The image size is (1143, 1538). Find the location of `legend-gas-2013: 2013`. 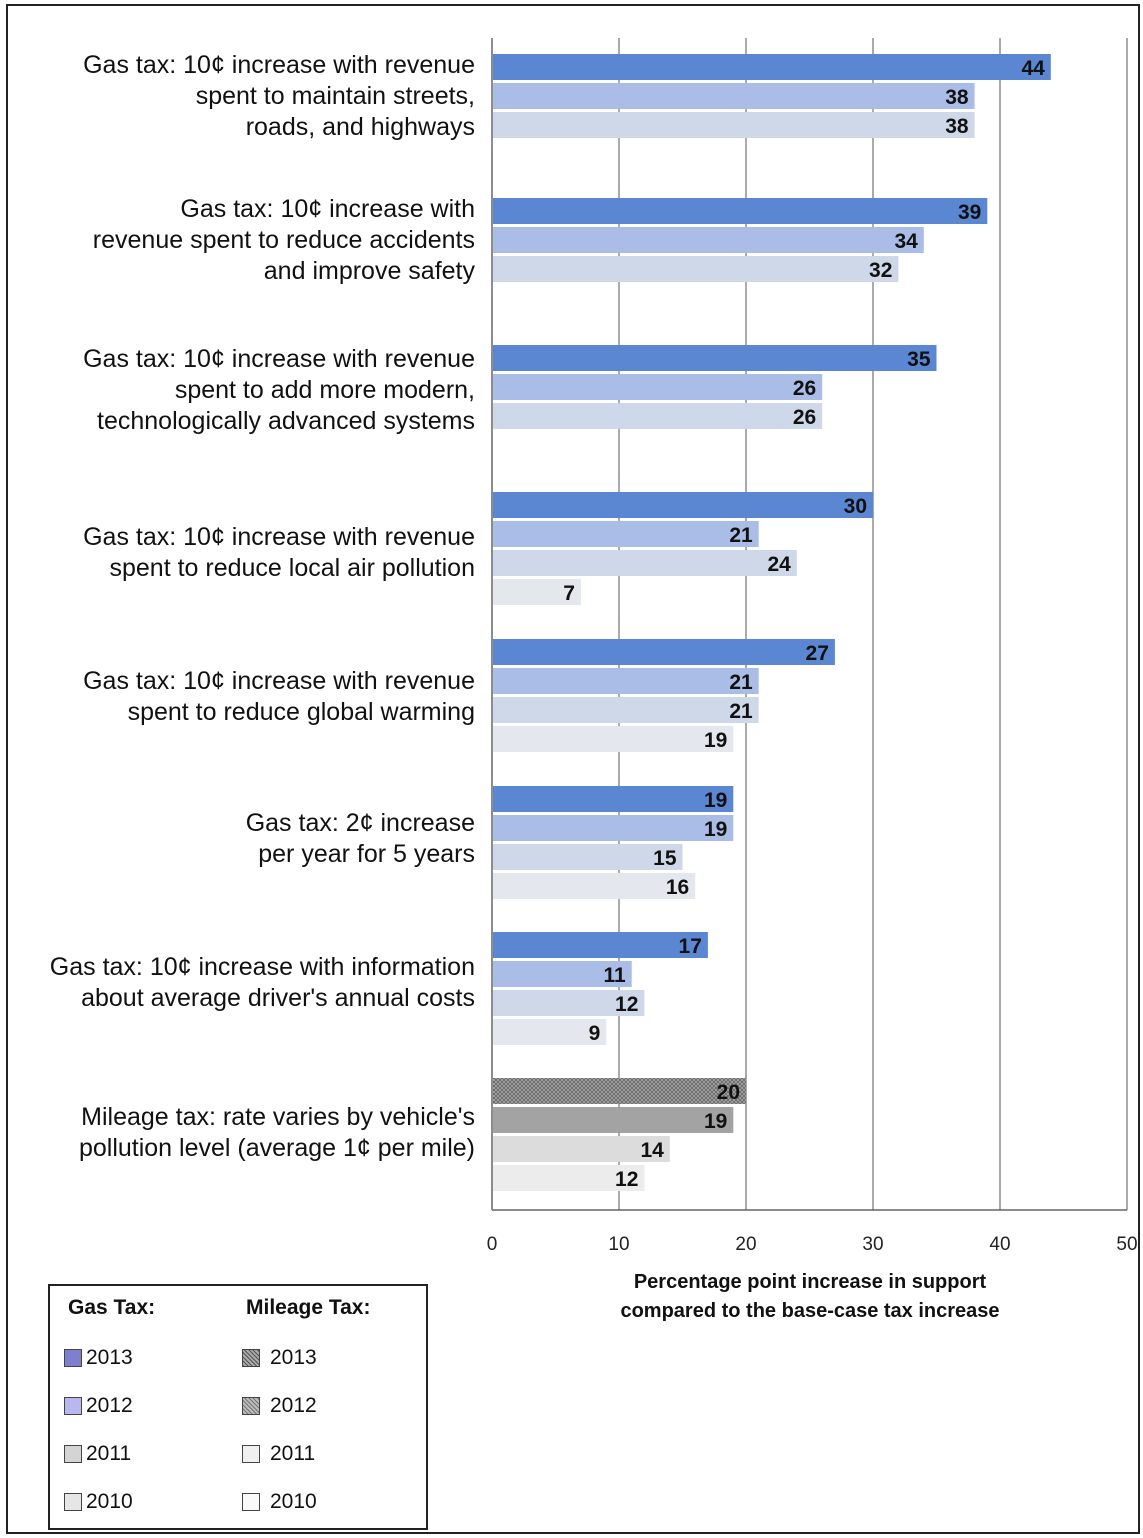

legend-gas-2013: 2013 is located at coordinates (98, 1358).